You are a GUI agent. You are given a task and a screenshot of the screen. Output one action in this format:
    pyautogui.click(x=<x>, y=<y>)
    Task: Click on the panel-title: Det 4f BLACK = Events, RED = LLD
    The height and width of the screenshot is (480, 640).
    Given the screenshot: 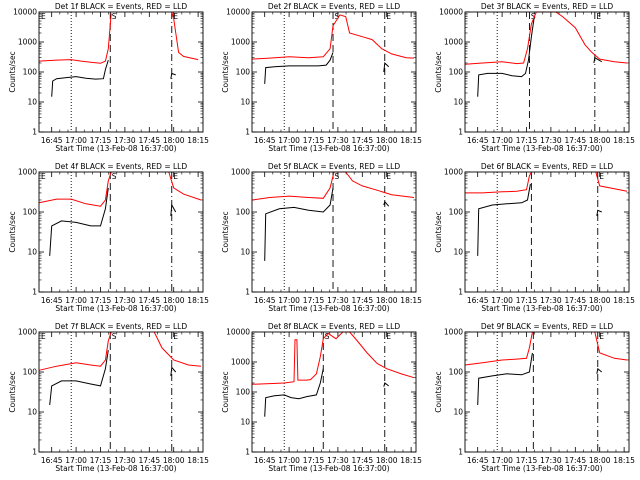 What is the action you would take?
    pyautogui.click(x=121, y=166)
    